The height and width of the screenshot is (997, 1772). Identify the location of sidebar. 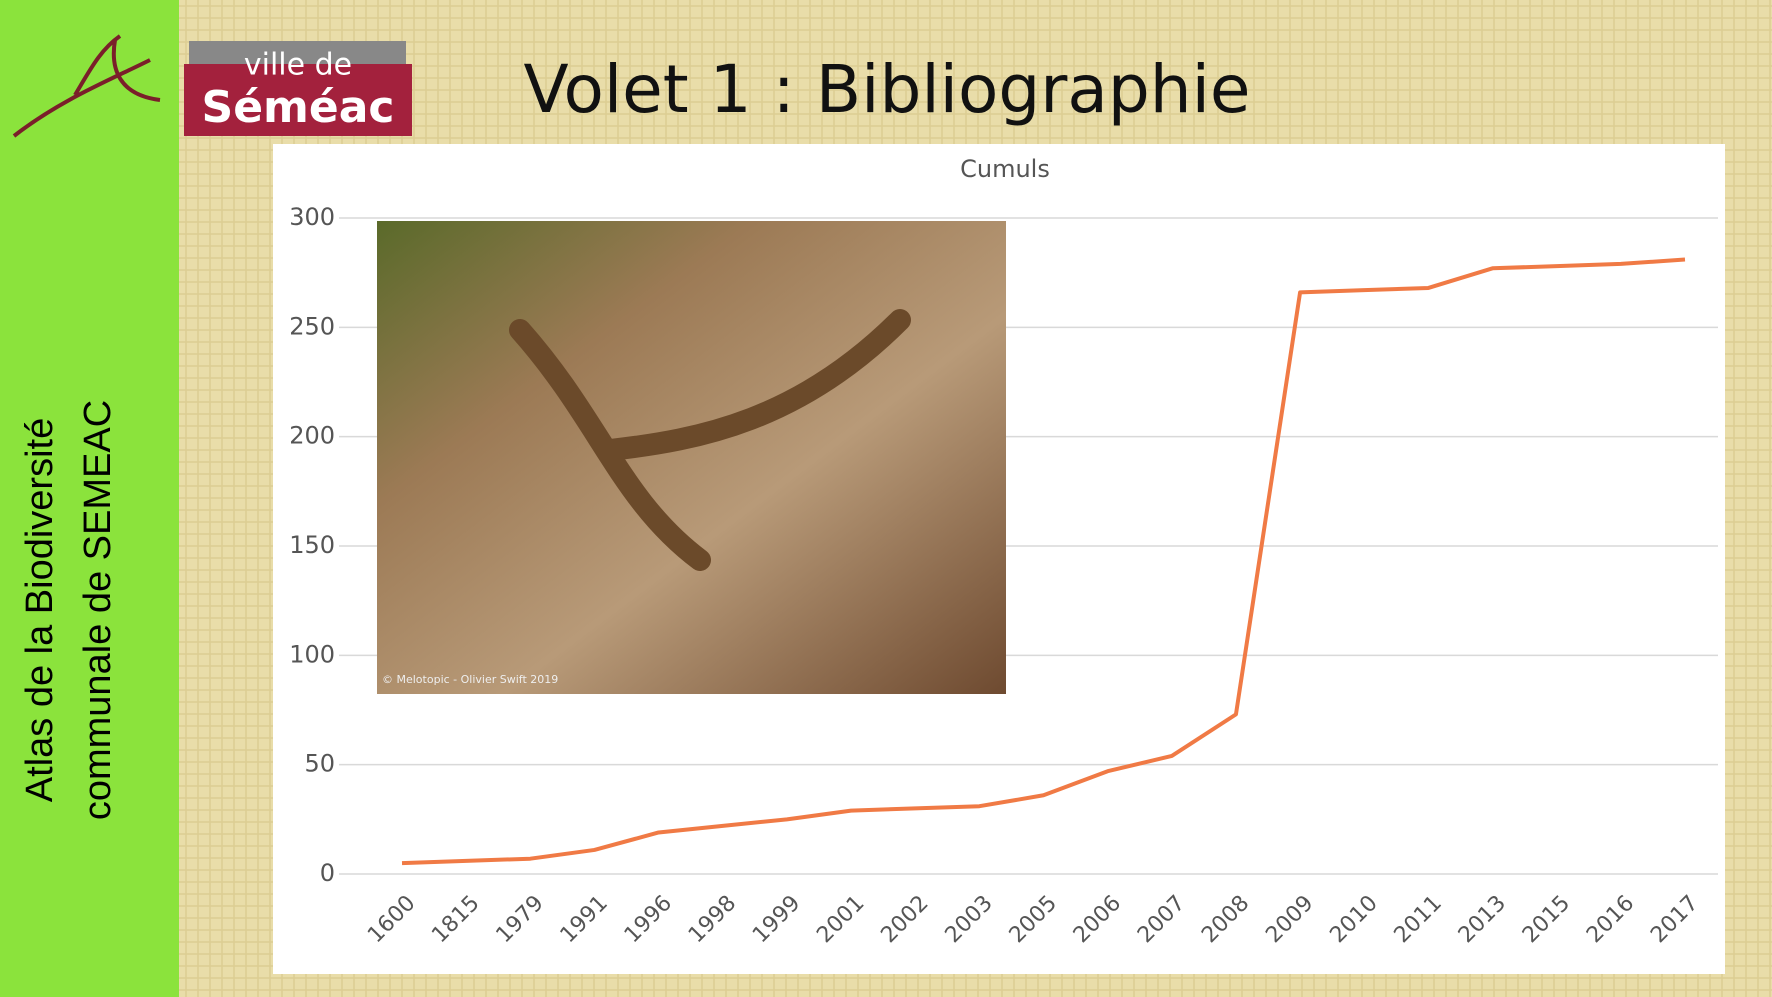
(89, 498).